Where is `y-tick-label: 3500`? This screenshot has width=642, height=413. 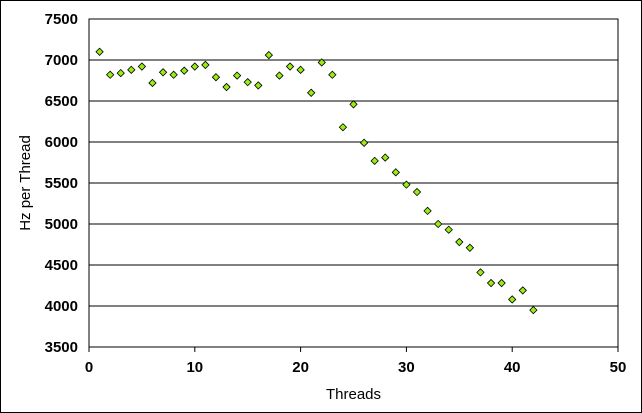
y-tick-label: 3500 is located at coordinates (61, 347).